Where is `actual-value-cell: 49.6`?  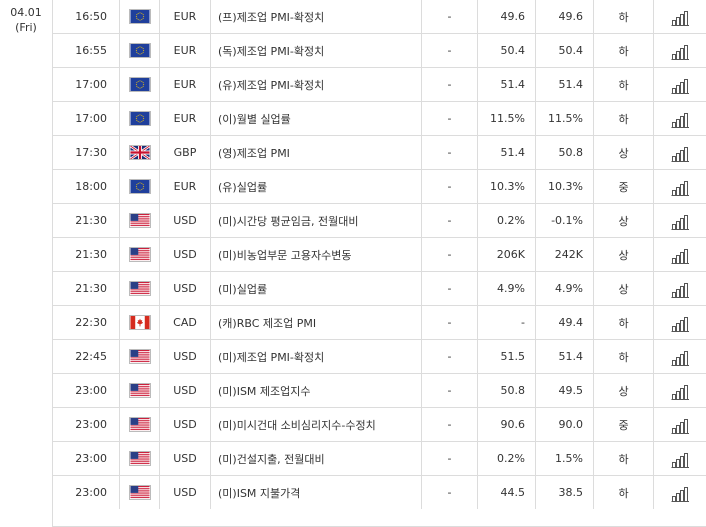 actual-value-cell: 49.6 is located at coordinates (507, 16).